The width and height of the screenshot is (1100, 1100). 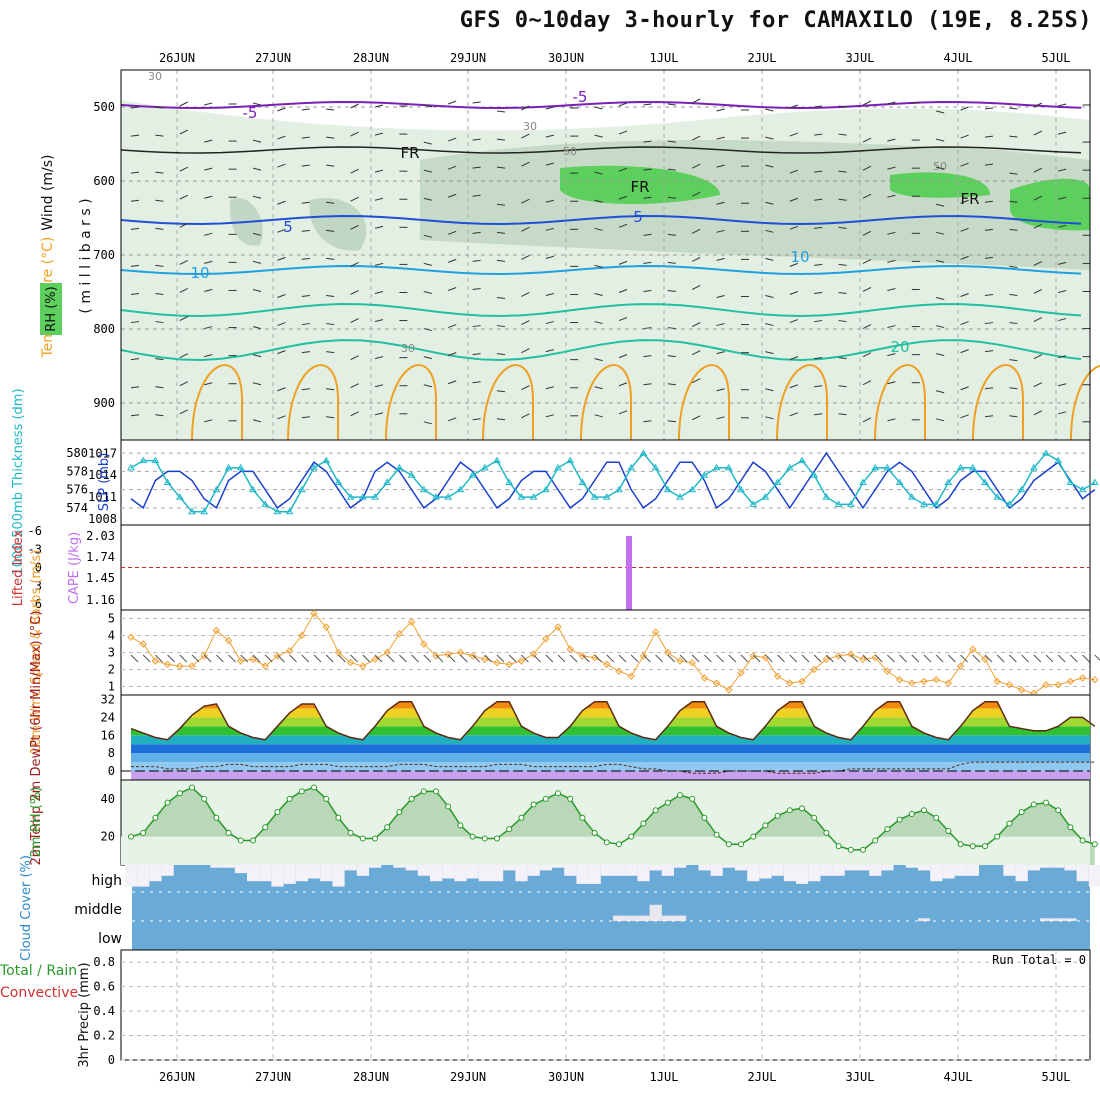 I want to click on top-date-label: 27JUN, so click(x=273, y=58).